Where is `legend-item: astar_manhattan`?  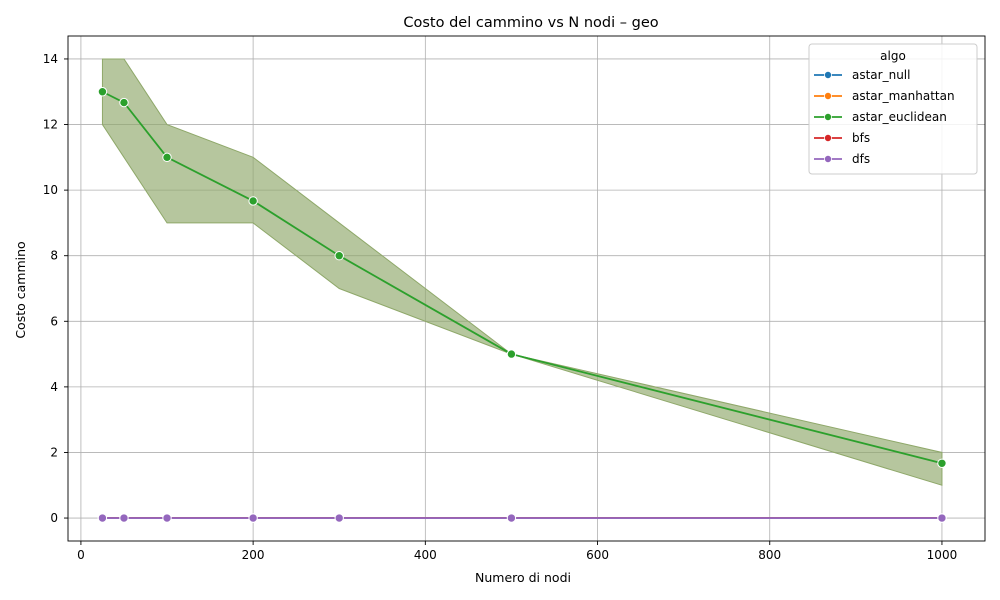
legend-item: astar_manhattan is located at coordinates (884, 96).